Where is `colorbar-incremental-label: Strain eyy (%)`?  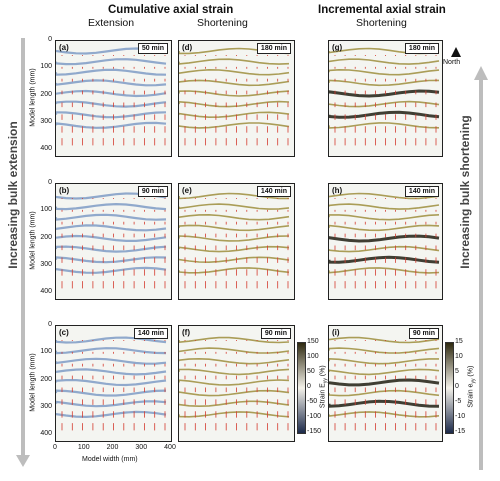 colorbar-incremental-label: Strain eyy (%) is located at coordinates (472, 386).